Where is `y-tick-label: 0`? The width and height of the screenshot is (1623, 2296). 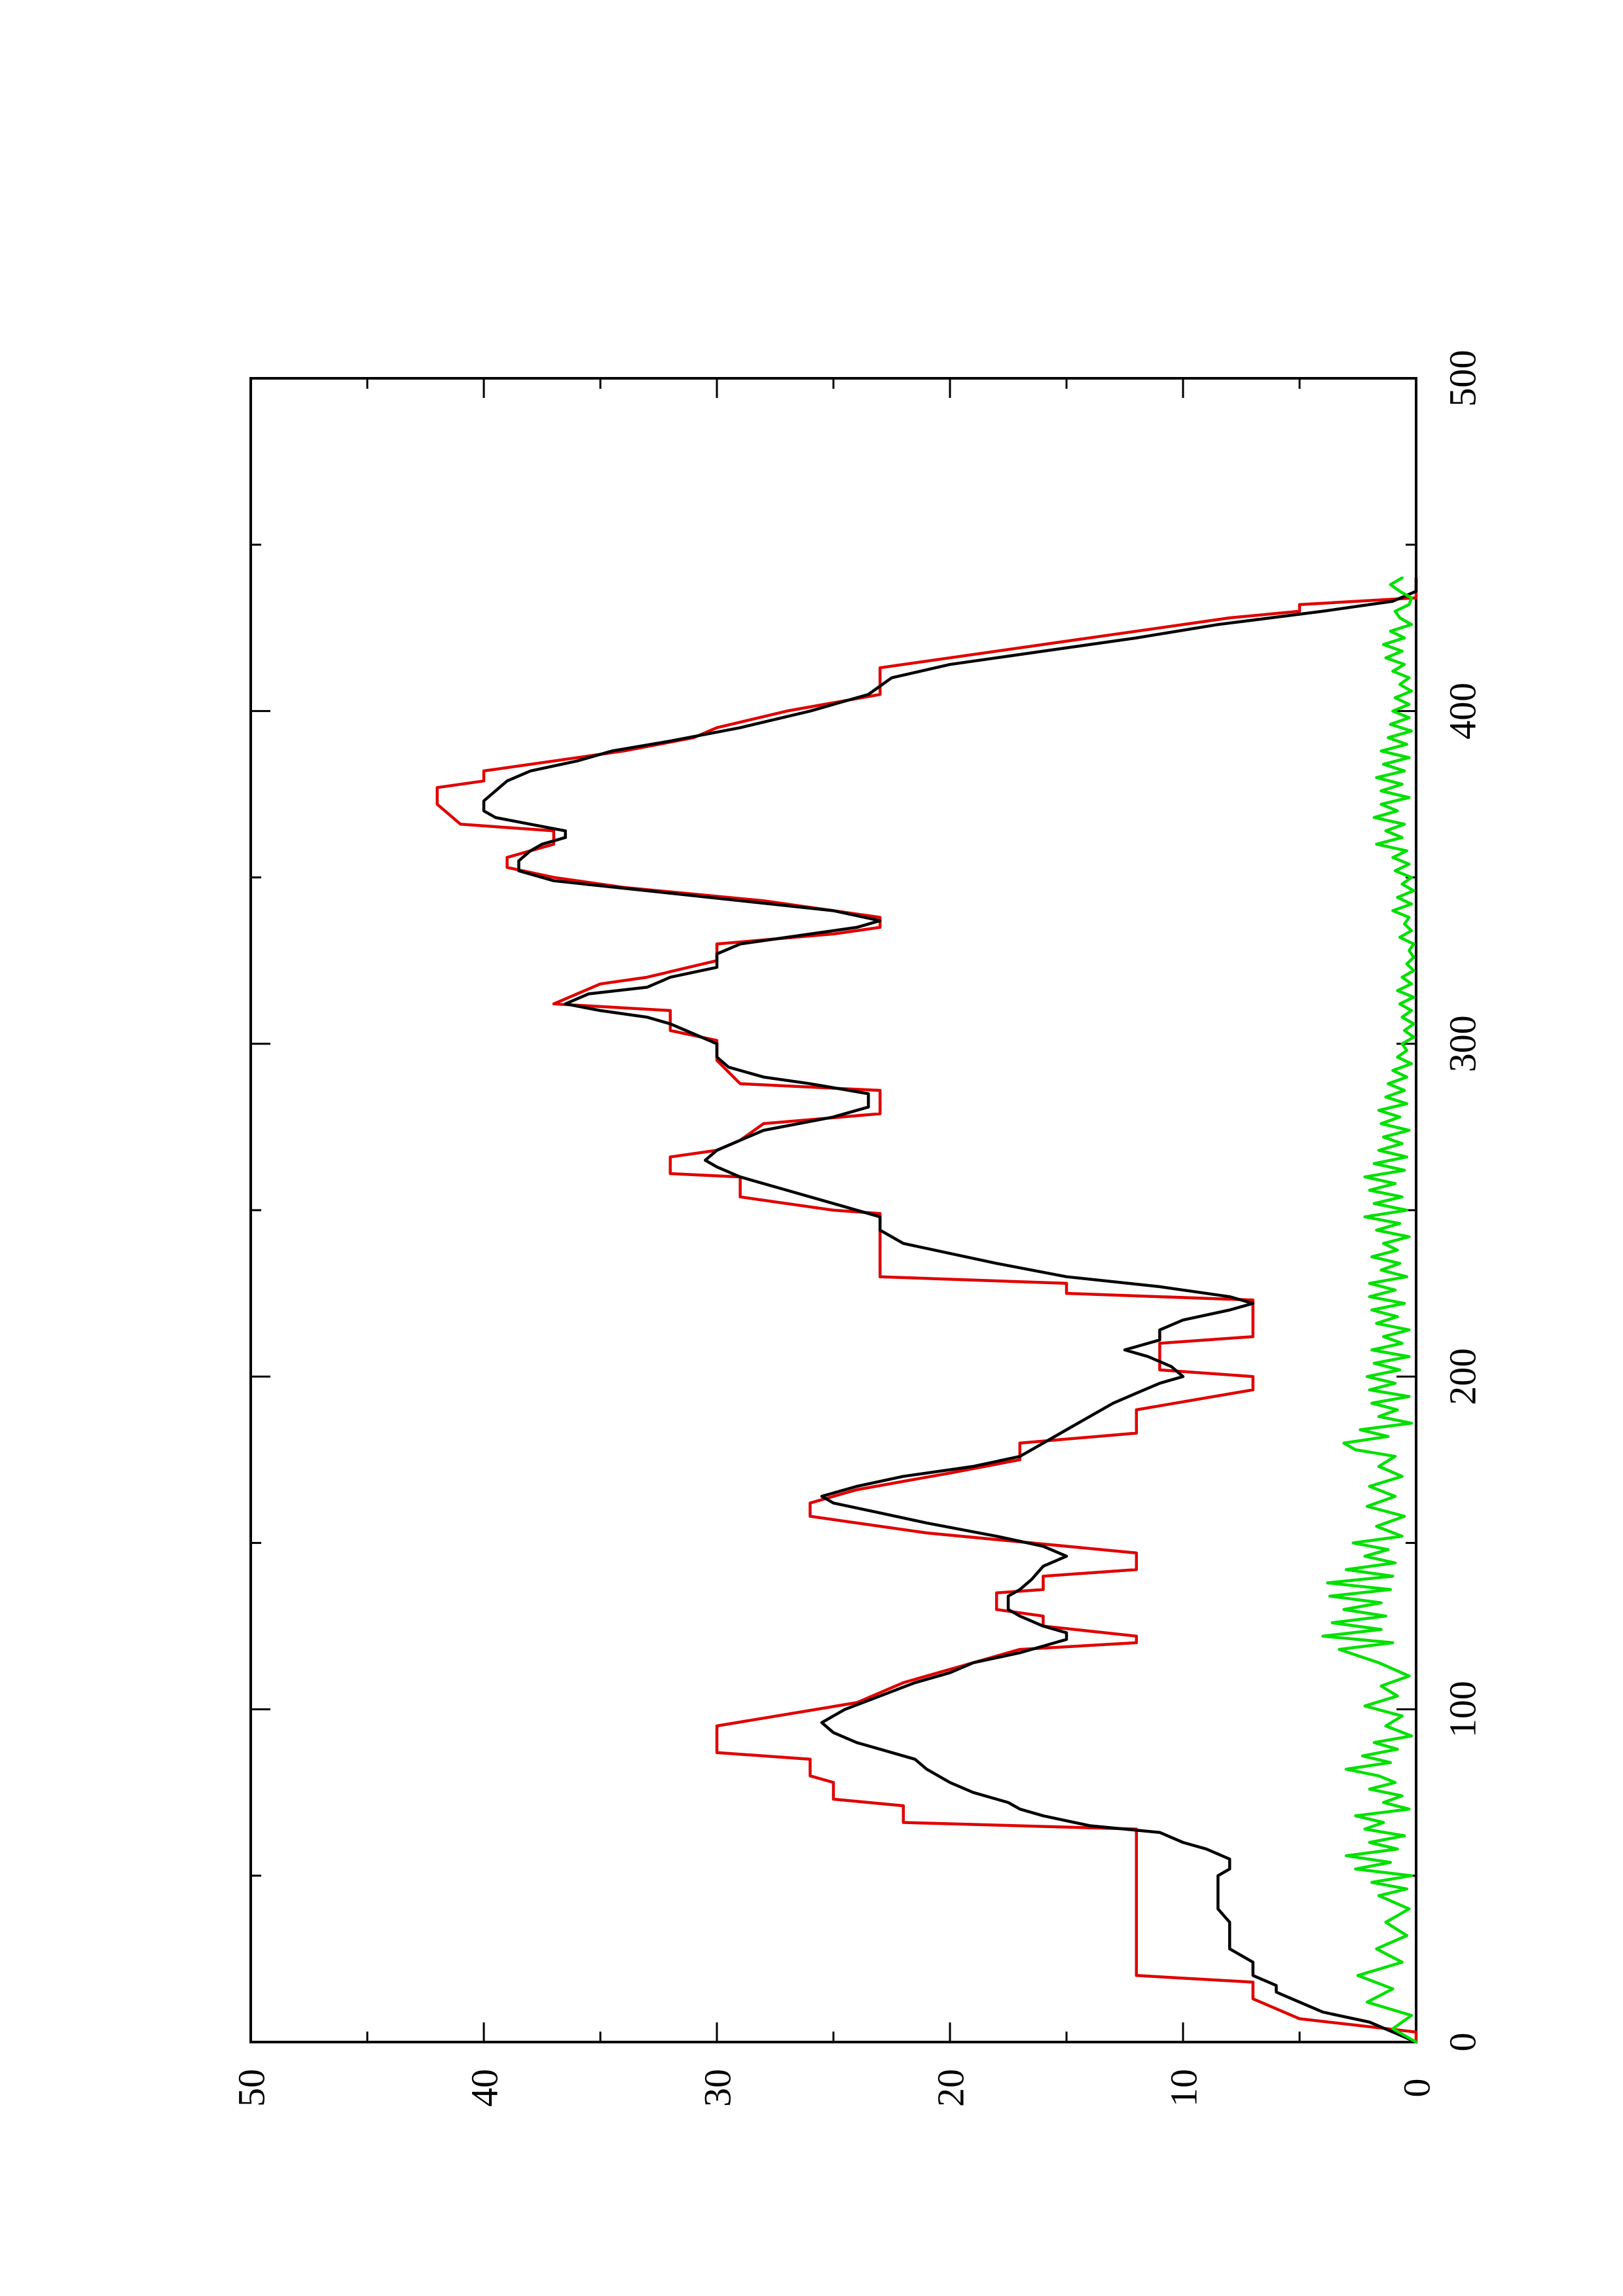 y-tick-label: 0 is located at coordinates (1416, 2088).